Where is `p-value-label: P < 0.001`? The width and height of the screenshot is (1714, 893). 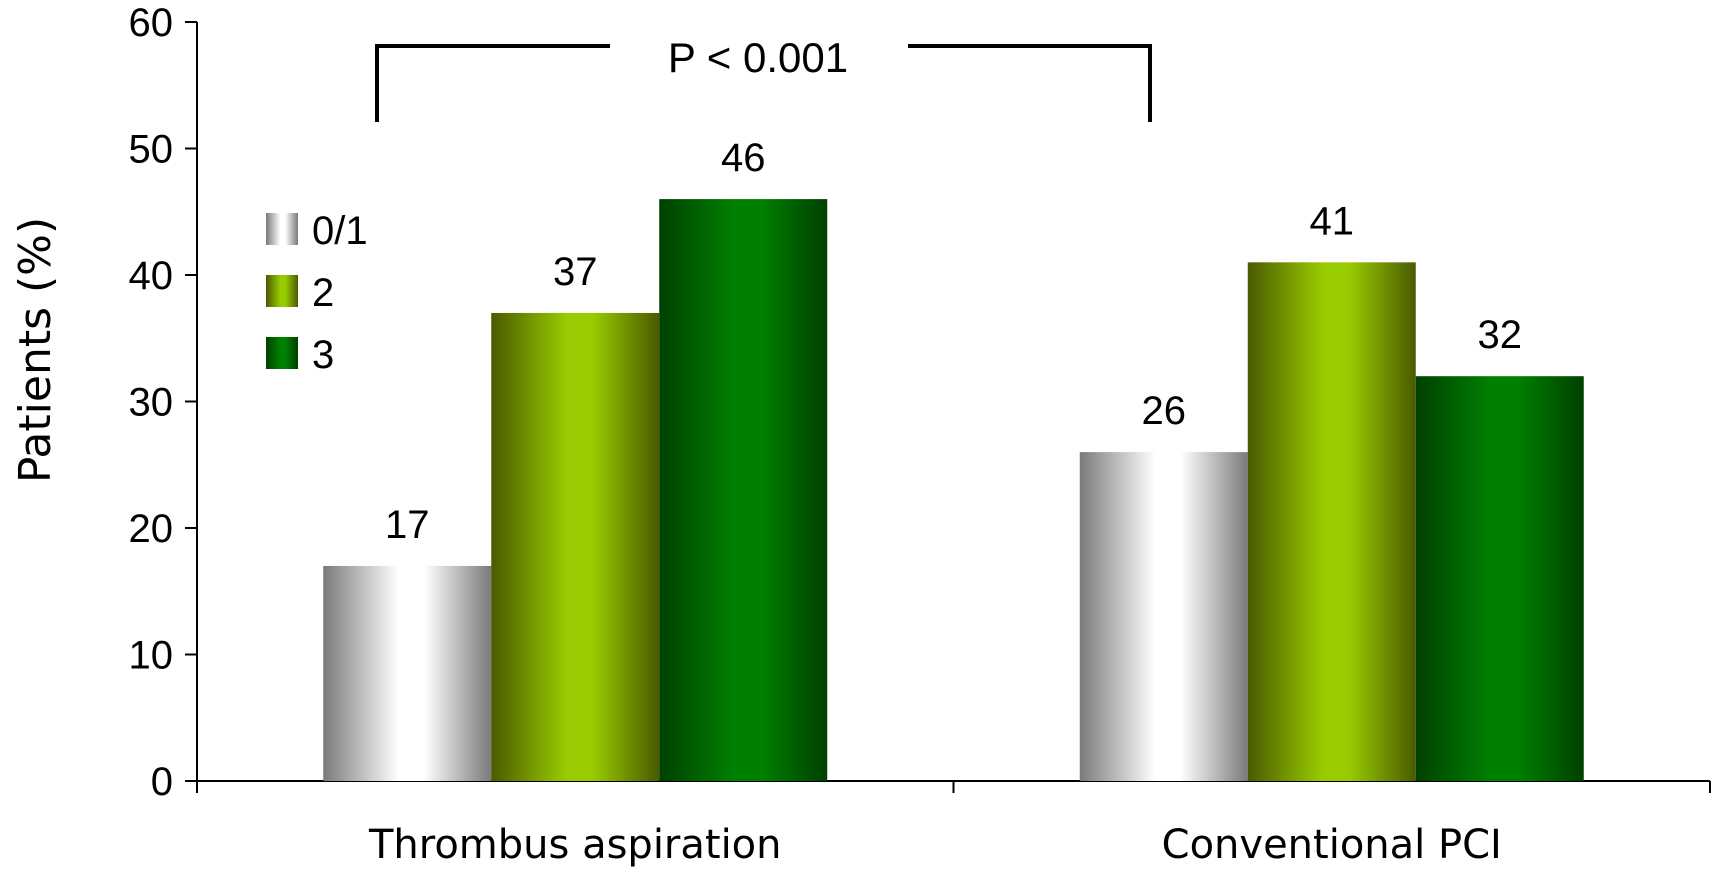
p-value-label: P < 0.001 is located at coordinates (758, 57).